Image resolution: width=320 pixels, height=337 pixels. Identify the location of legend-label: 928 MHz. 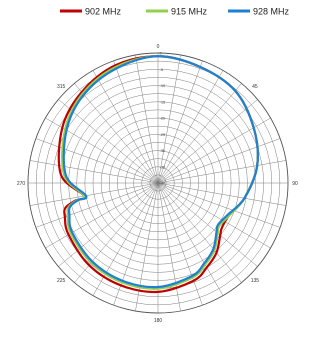
(271, 12).